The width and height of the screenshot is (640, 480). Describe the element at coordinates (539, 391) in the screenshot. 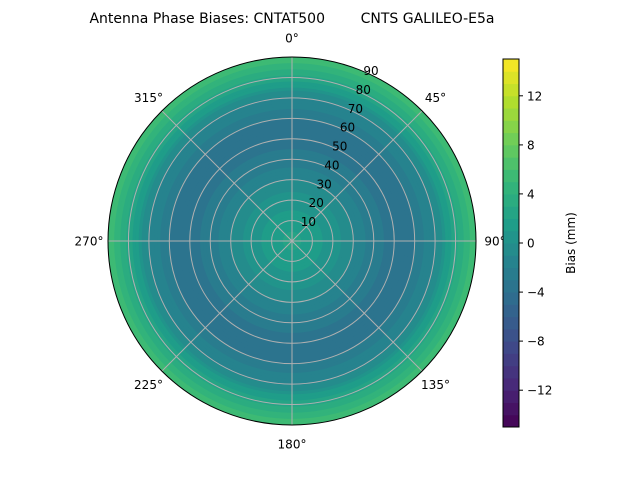

I see `colorbar-tick-label: −12` at that location.